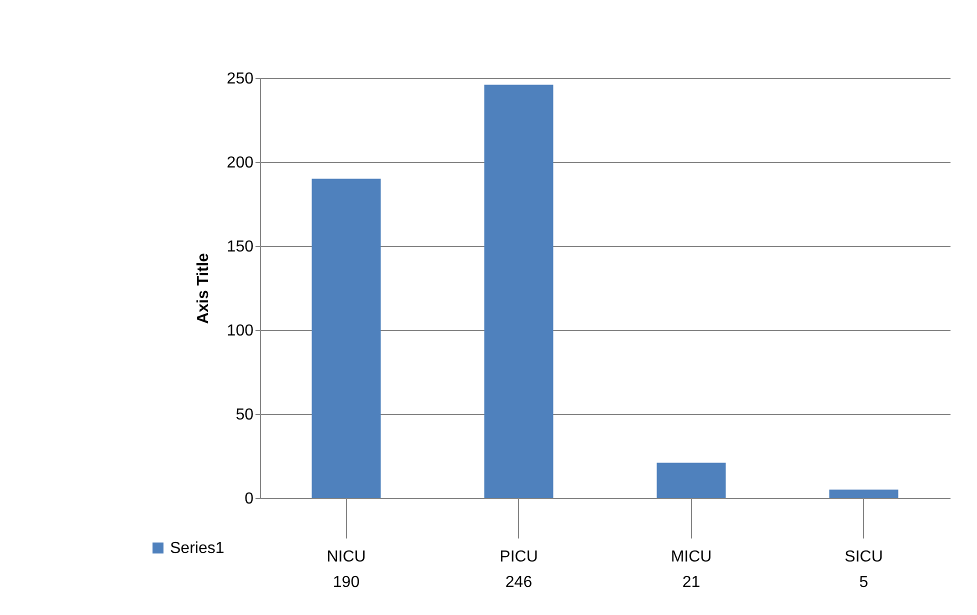 This screenshot has height=615, width=977. I want to click on x-tick-label: PICU, so click(519, 557).